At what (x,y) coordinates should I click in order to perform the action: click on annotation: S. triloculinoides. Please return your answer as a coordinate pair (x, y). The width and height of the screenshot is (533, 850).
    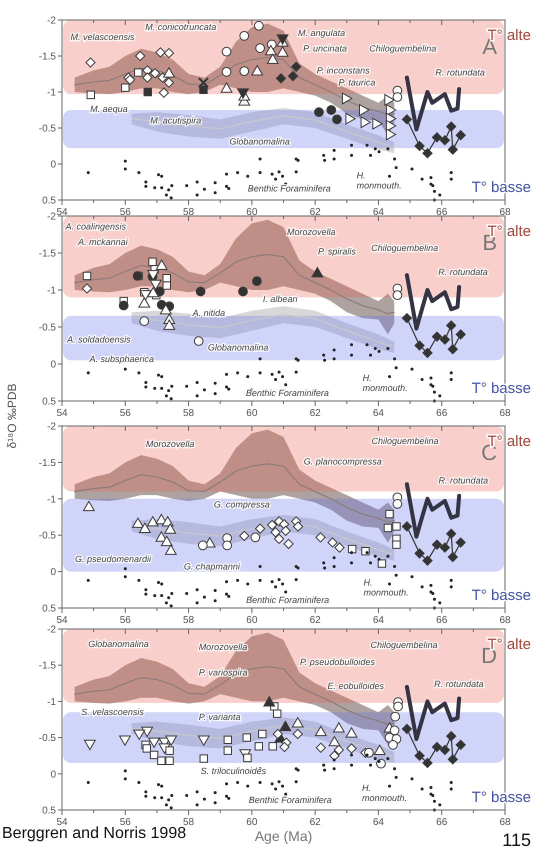
    Looking at the image, I should click on (233, 771).